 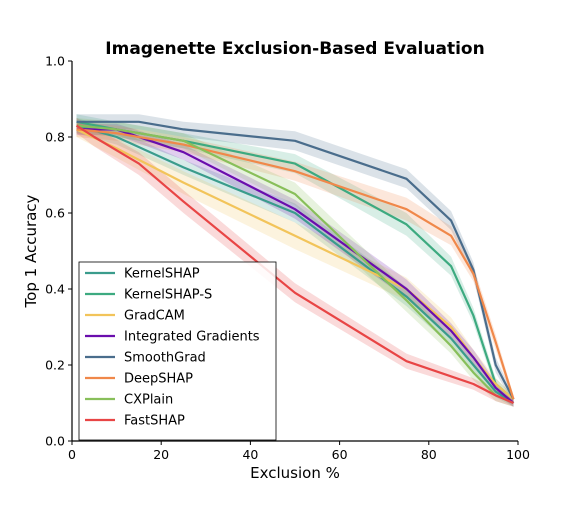 What do you see at coordinates (55, 213) in the screenshot?
I see `y-tick-label: 0.6` at bounding box center [55, 213].